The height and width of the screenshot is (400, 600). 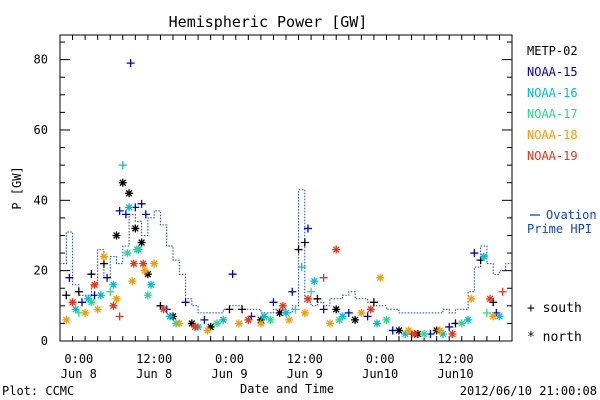 What do you see at coordinates (17, 187) in the screenshot?
I see `y-axis-label: P [GW]` at bounding box center [17, 187].